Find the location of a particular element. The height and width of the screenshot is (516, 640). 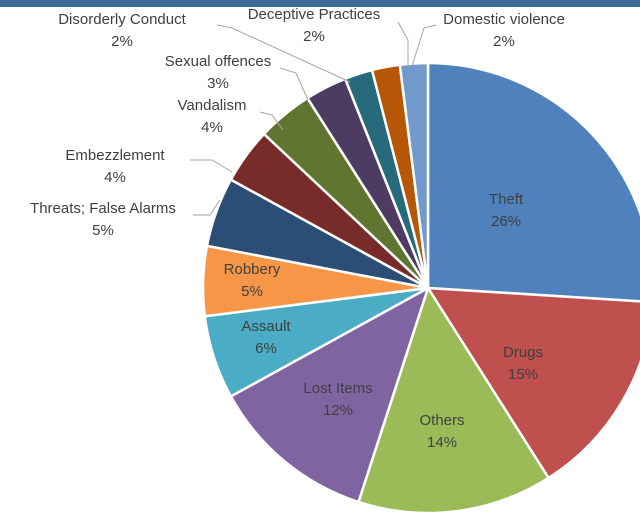

percent-label-vandalism: 4% is located at coordinates (212, 127).